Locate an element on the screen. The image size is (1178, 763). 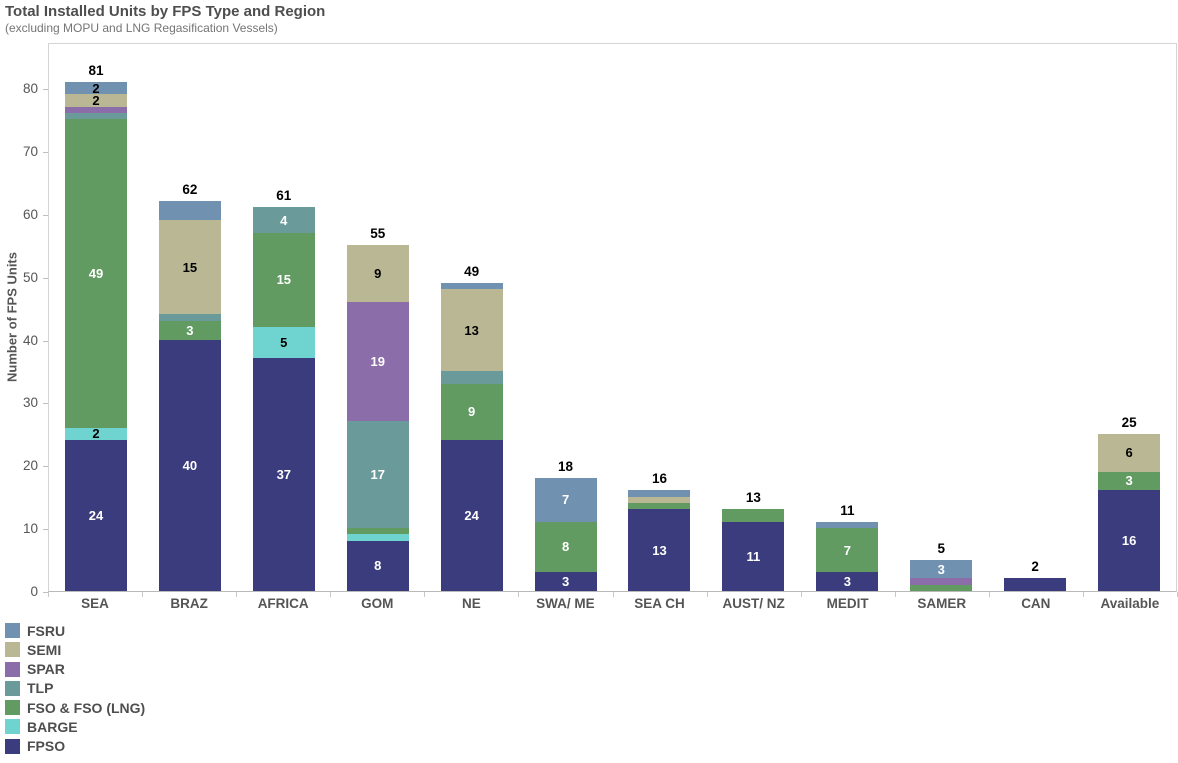
x-tick-label: SAMER is located at coordinates (942, 603).